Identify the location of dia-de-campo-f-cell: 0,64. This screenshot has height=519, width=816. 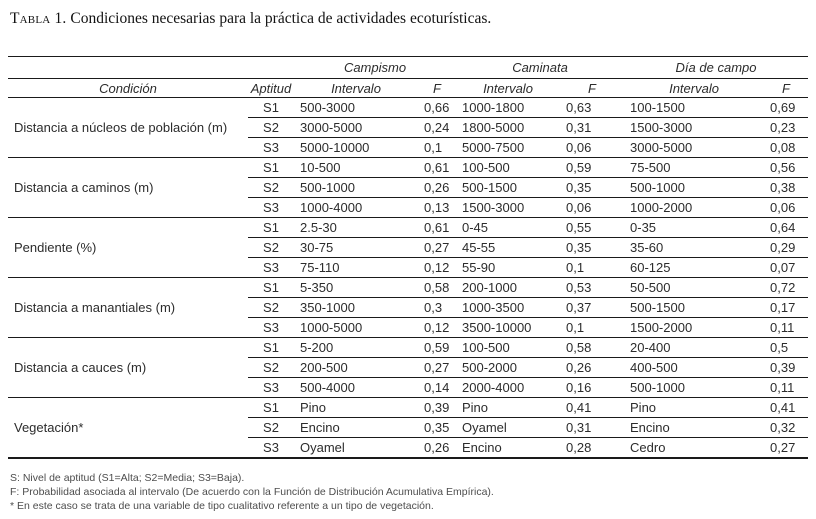
(786, 227).